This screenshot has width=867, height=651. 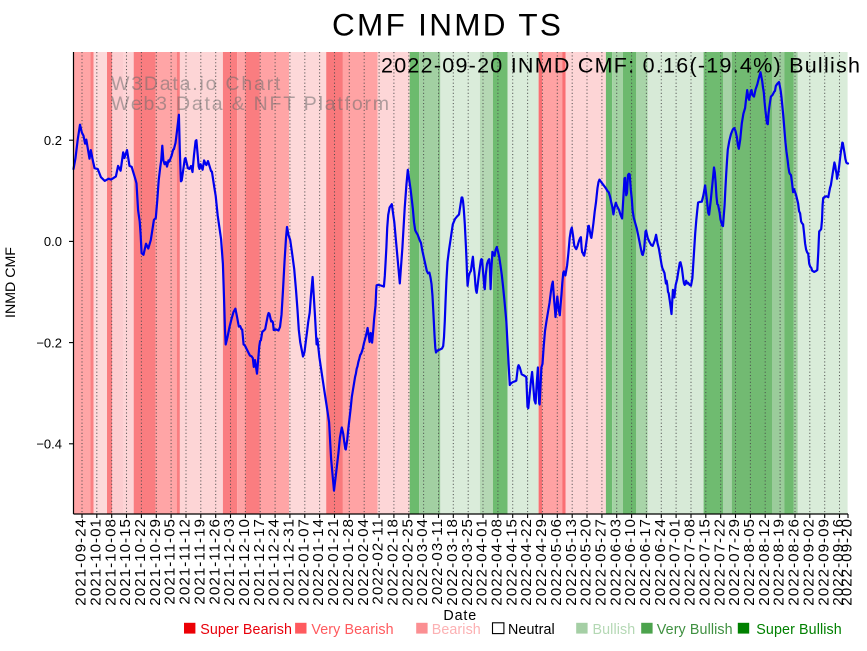 I want to click on svg-text: −0.4, so click(x=49, y=444).